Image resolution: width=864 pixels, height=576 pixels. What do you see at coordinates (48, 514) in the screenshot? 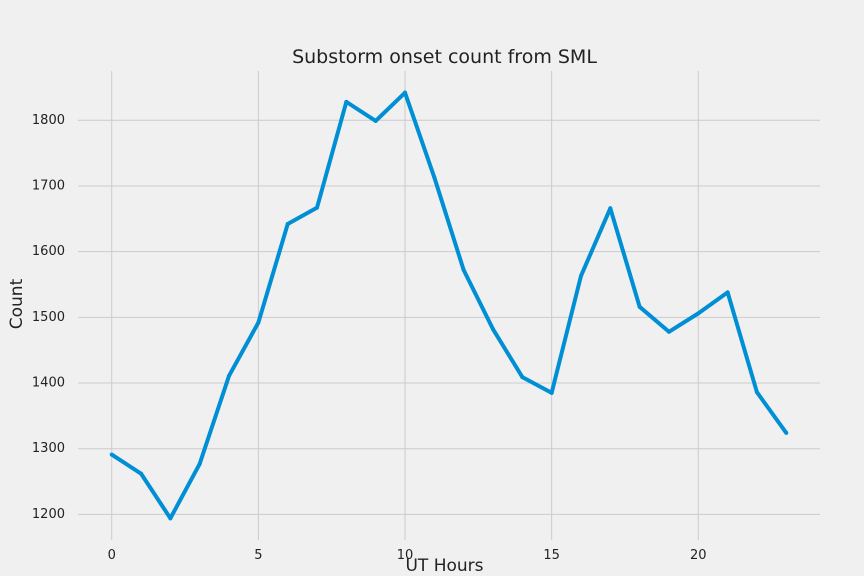
I see `y-tick-label: 1200` at bounding box center [48, 514].